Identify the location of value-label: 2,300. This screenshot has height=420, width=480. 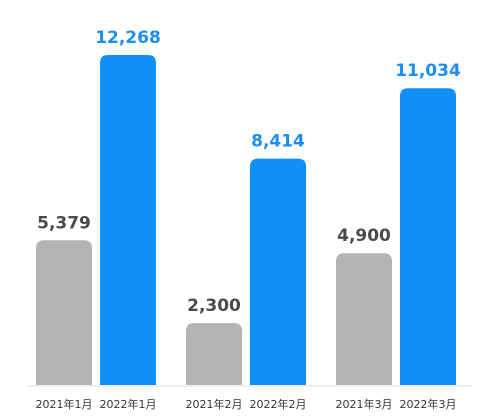
(214, 306).